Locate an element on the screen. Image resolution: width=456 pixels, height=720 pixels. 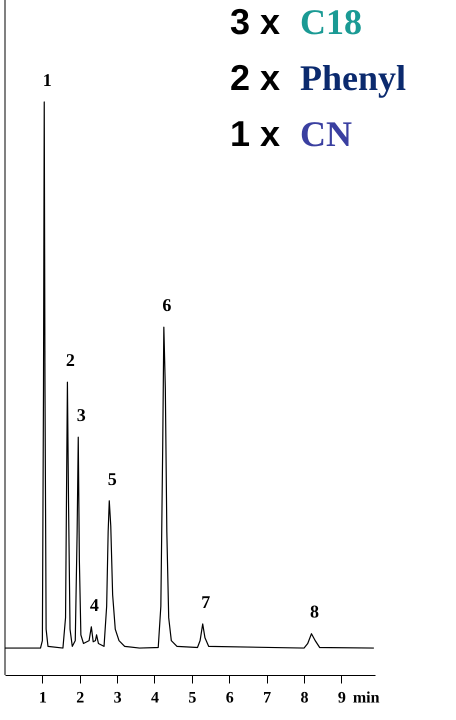
text: 2 x Phenyl is located at coordinates (318, 77).